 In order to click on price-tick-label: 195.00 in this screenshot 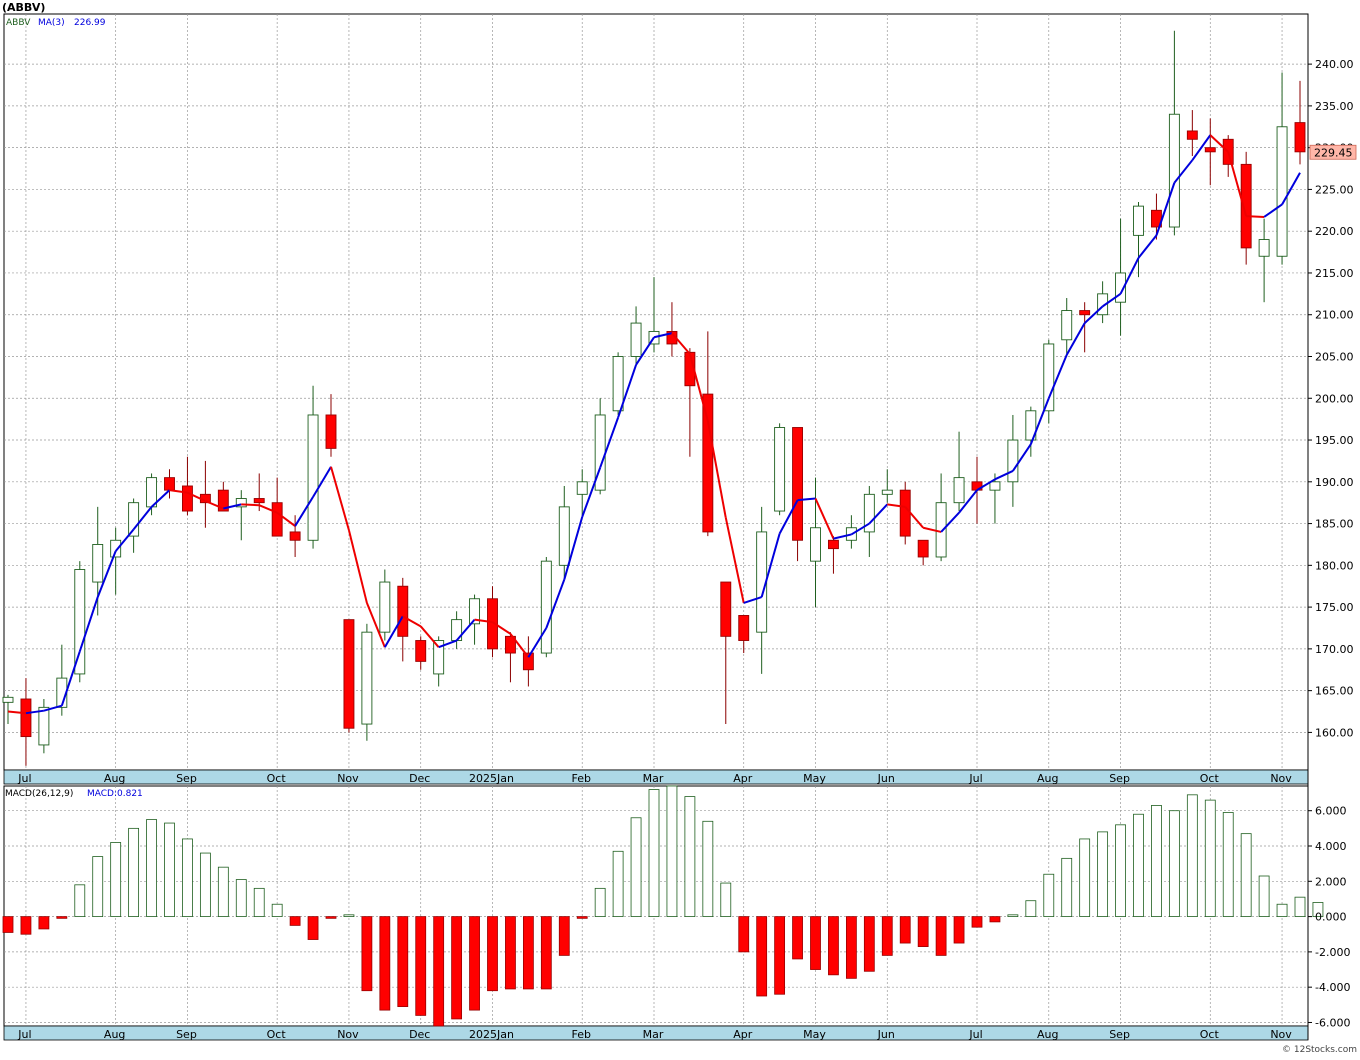, I will do `click(1334, 440)`.